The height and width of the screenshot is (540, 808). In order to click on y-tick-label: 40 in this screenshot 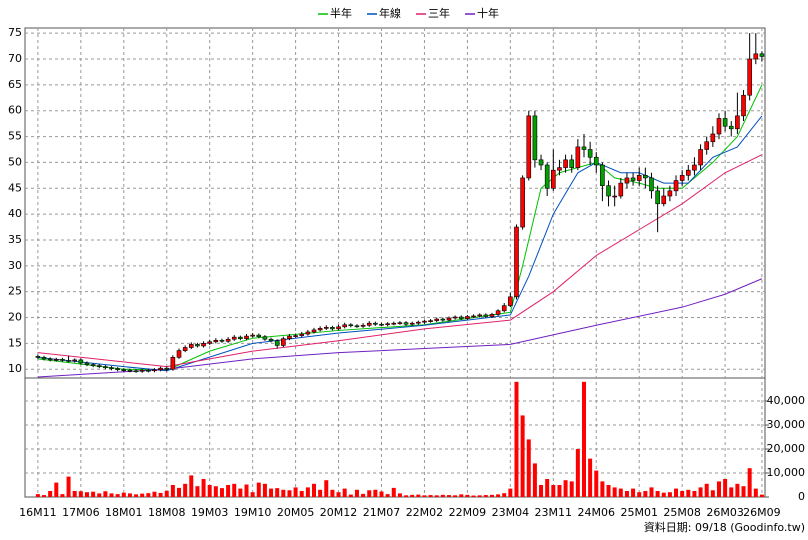, I will do `click(15, 213)`.